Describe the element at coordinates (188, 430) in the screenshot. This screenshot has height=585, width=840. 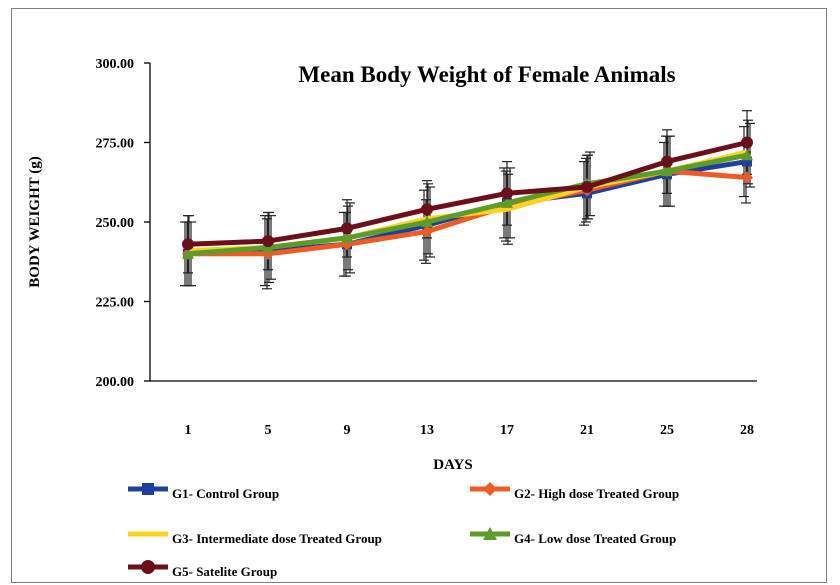
I see `x-tick-label: 1` at that location.